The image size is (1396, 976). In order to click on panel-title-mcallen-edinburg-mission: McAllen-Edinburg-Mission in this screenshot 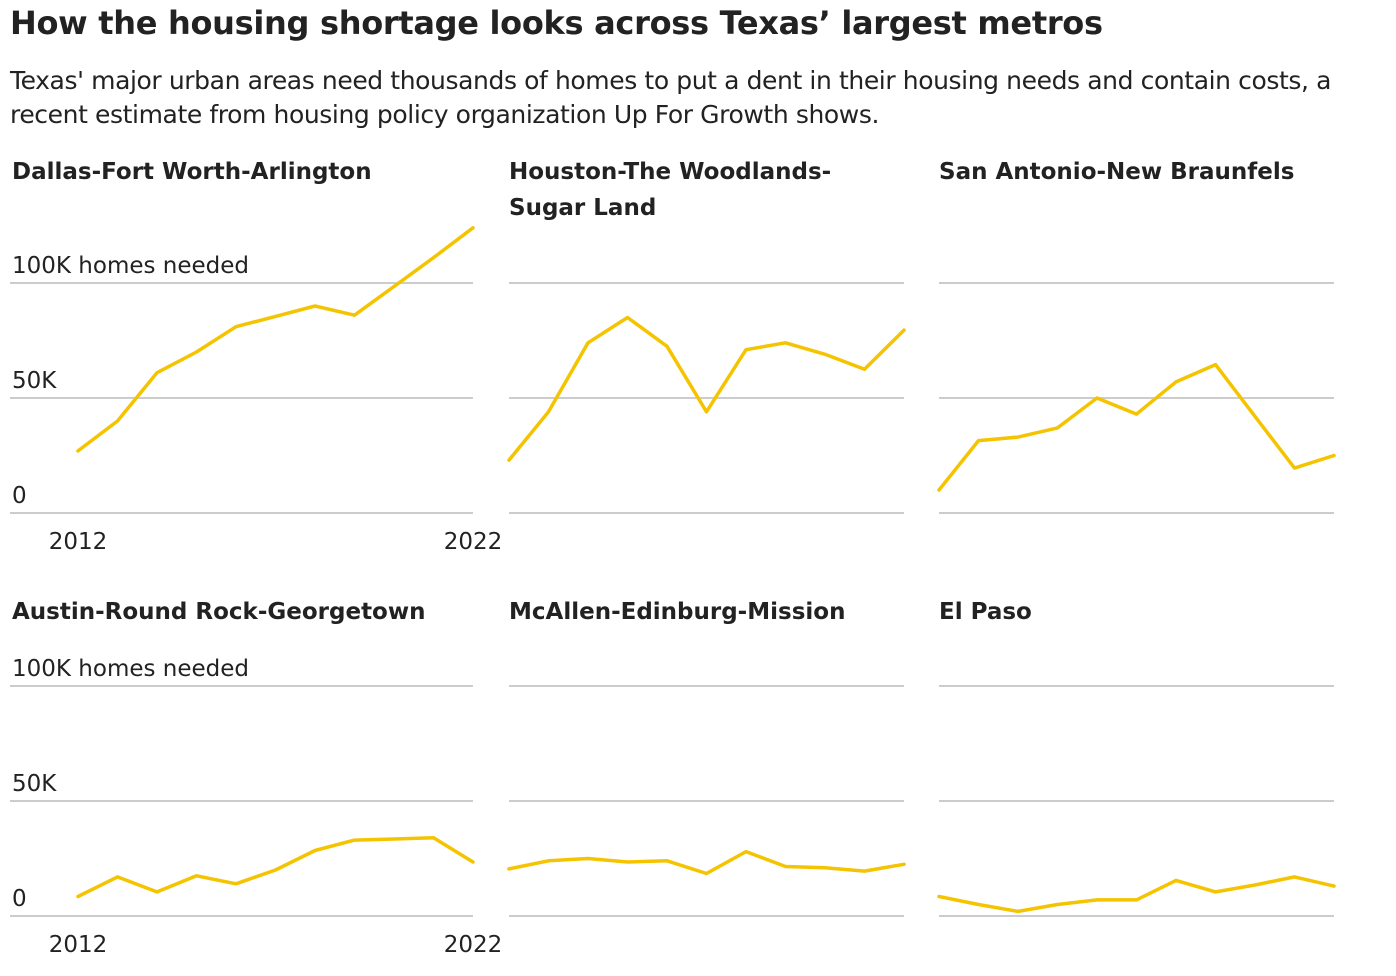, I will do `click(677, 612)`.